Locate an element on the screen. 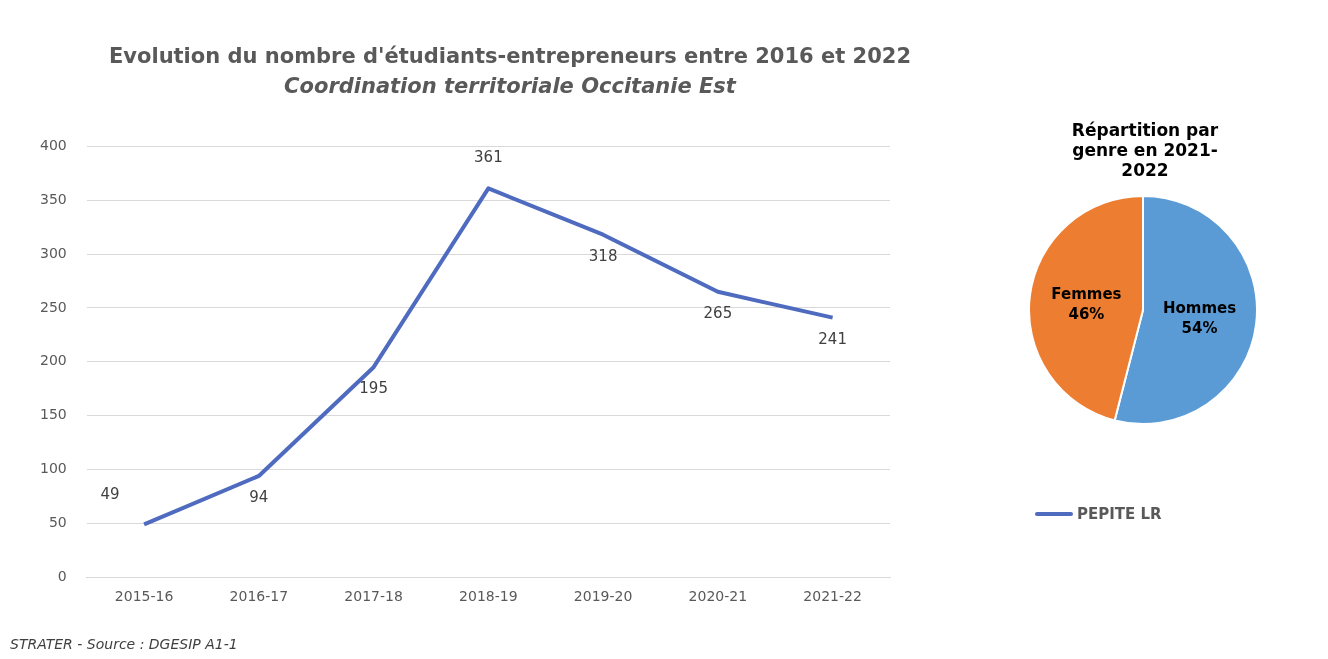 This screenshot has height=659, width=1328. y-tick-label: 250 is located at coordinates (53, 306).